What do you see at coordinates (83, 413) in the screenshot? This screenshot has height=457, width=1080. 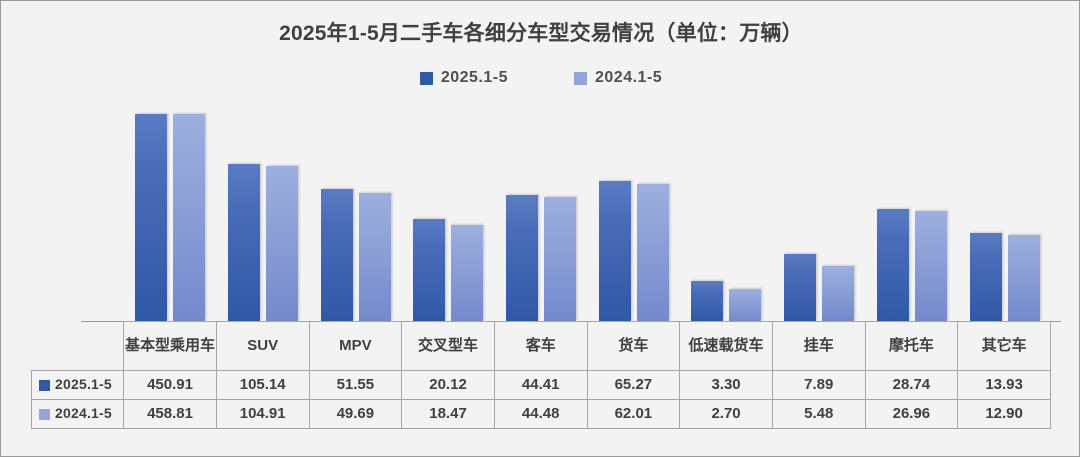 I see `series-key-label: 2024.1-5` at bounding box center [83, 413].